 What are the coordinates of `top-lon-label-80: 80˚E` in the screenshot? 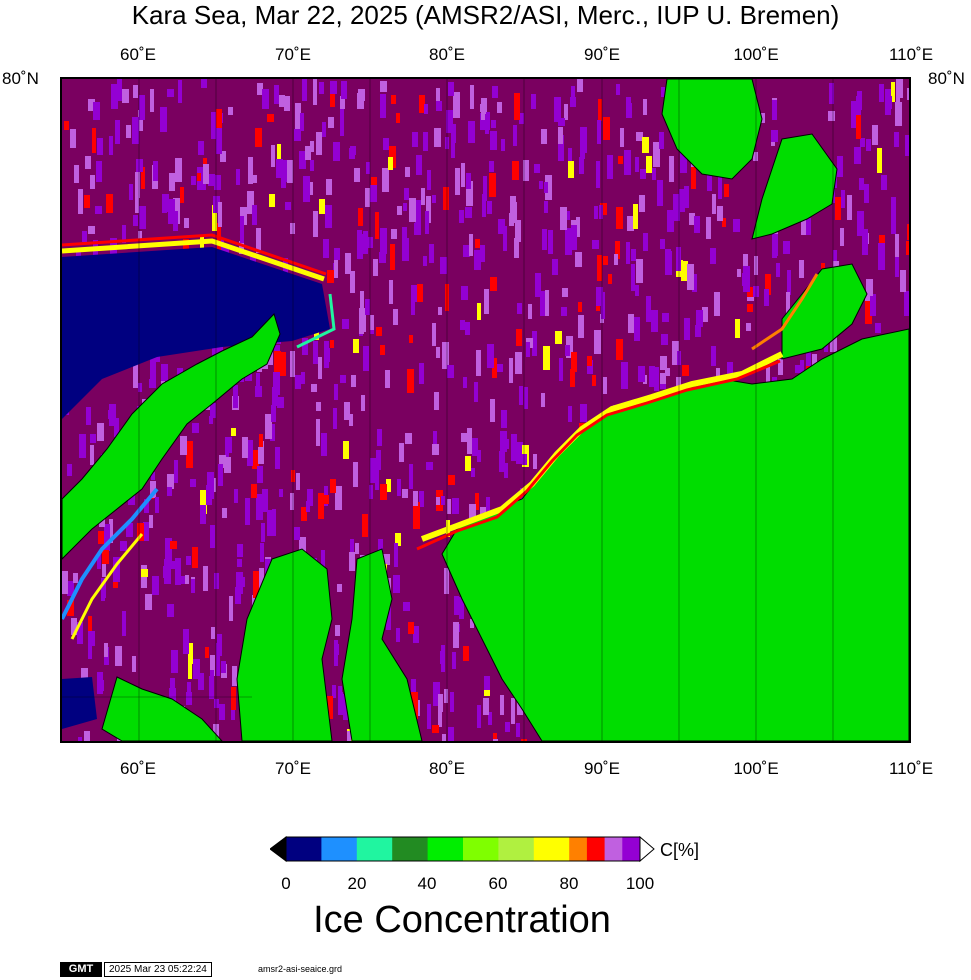 It's located at (447, 54).